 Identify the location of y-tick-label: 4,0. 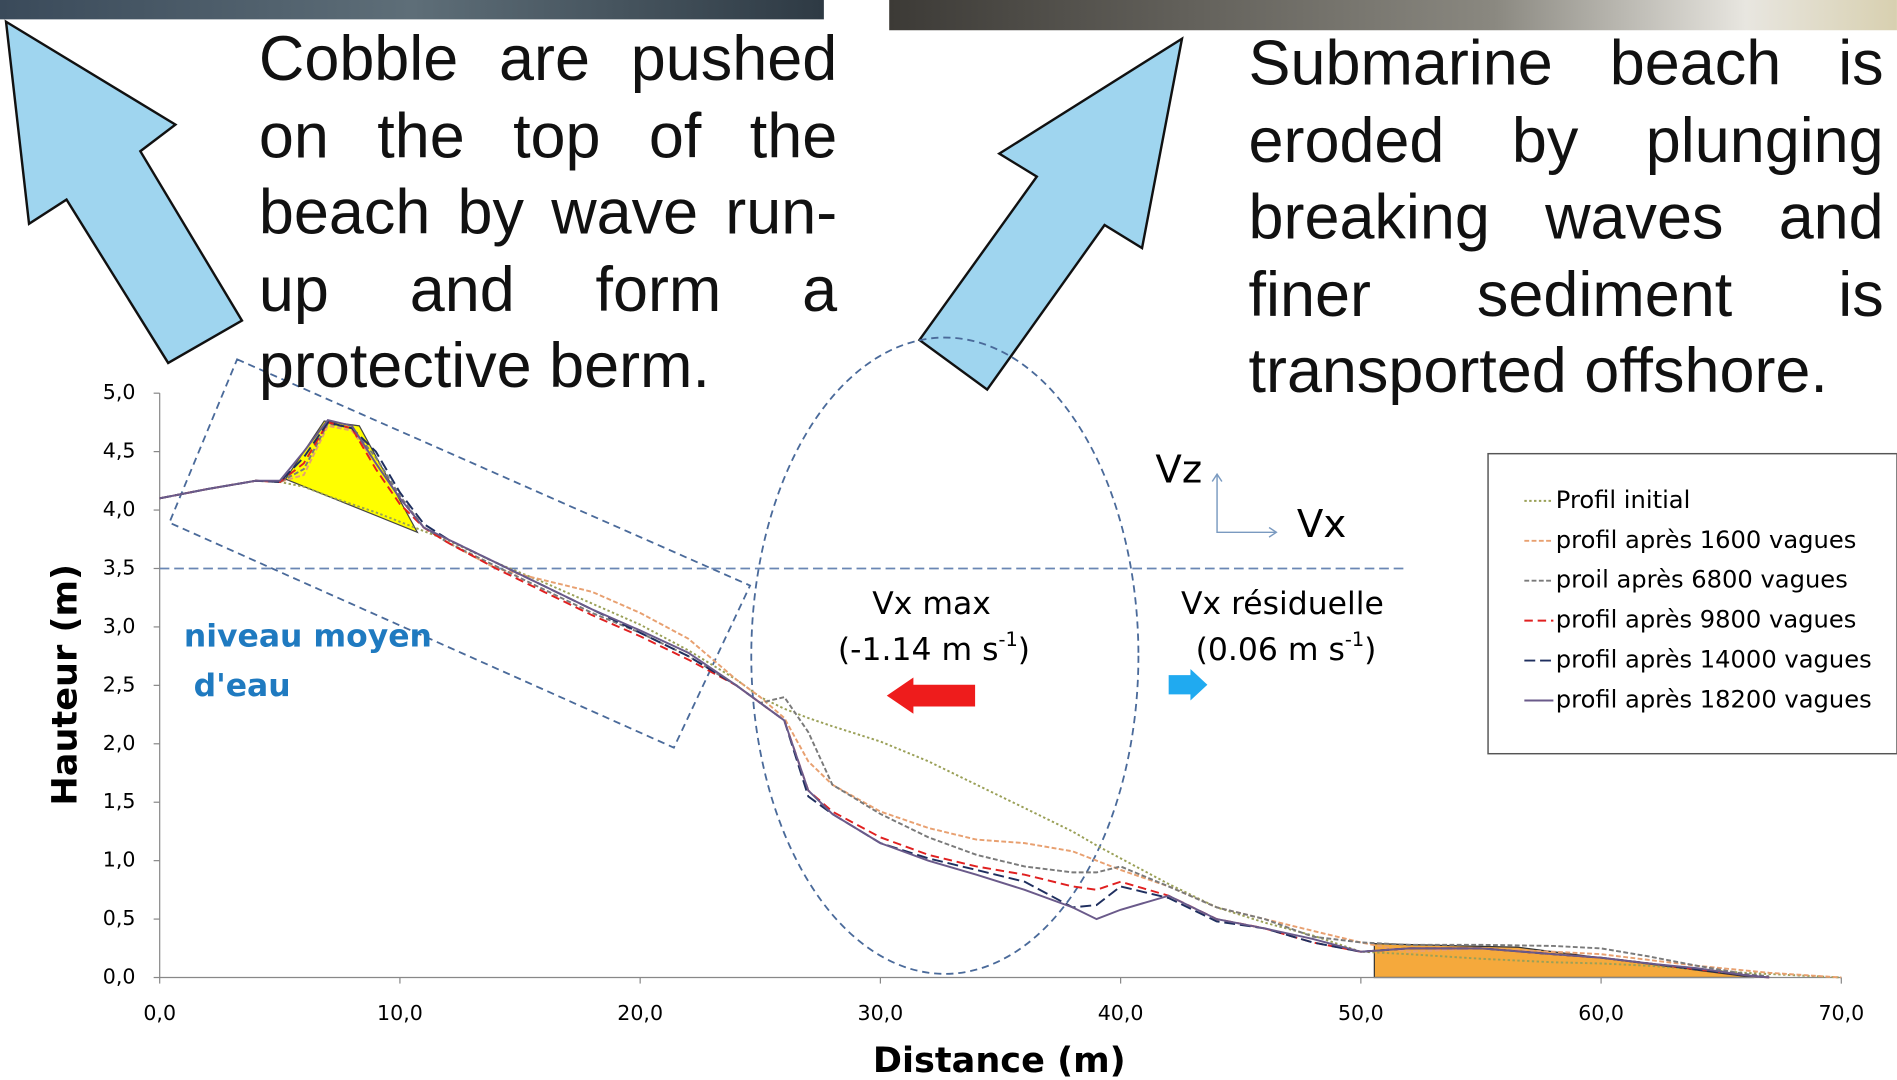
(119, 509).